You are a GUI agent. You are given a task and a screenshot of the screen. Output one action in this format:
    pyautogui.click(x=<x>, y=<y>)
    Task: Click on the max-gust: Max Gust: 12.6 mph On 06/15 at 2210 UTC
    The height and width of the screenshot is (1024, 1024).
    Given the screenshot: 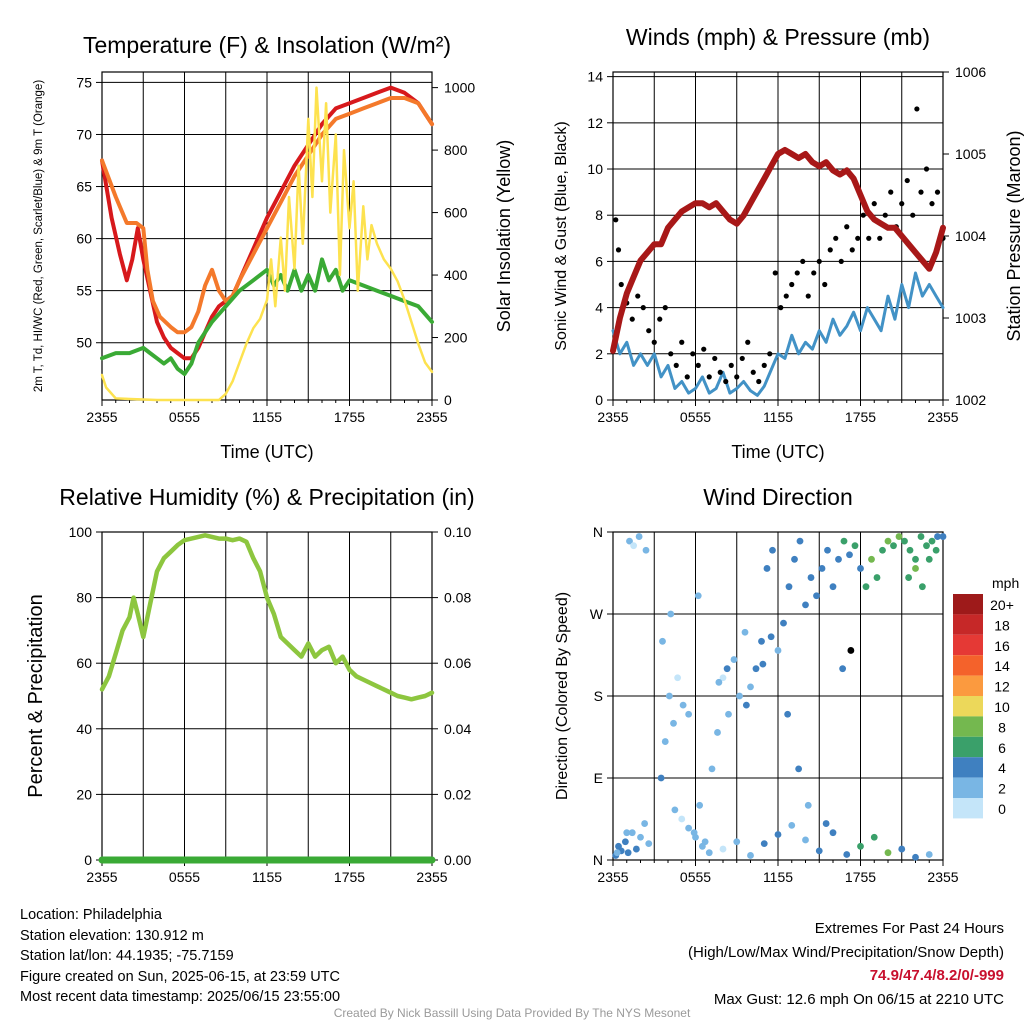 What is the action you would take?
    pyautogui.click(x=858, y=999)
    